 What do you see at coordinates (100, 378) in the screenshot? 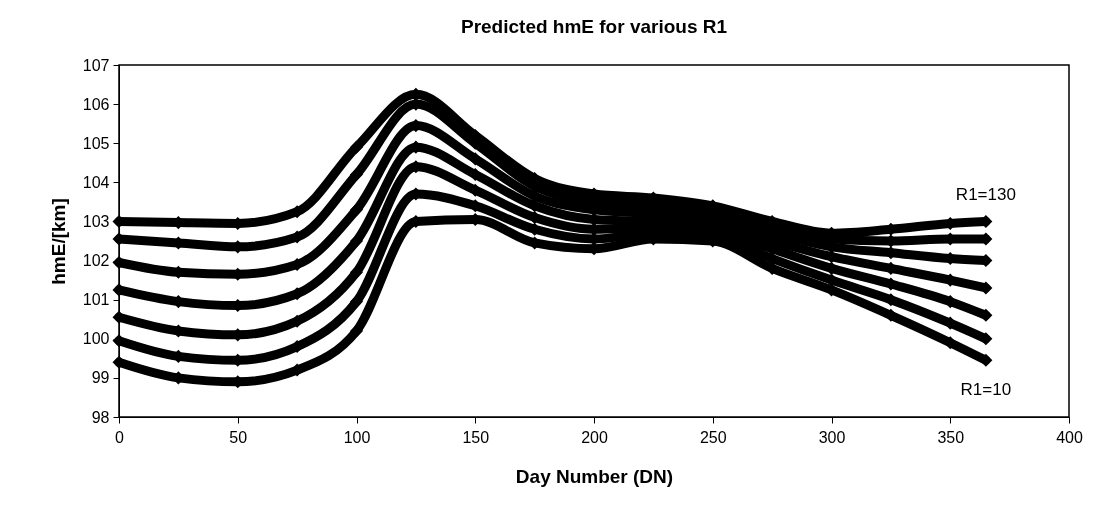
I see `y-tick-label: 99` at bounding box center [100, 378].